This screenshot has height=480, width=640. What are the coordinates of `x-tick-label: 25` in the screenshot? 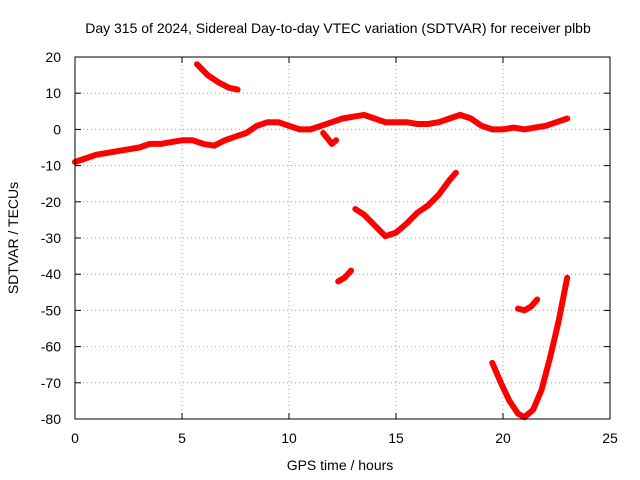 It's located at (610, 438).